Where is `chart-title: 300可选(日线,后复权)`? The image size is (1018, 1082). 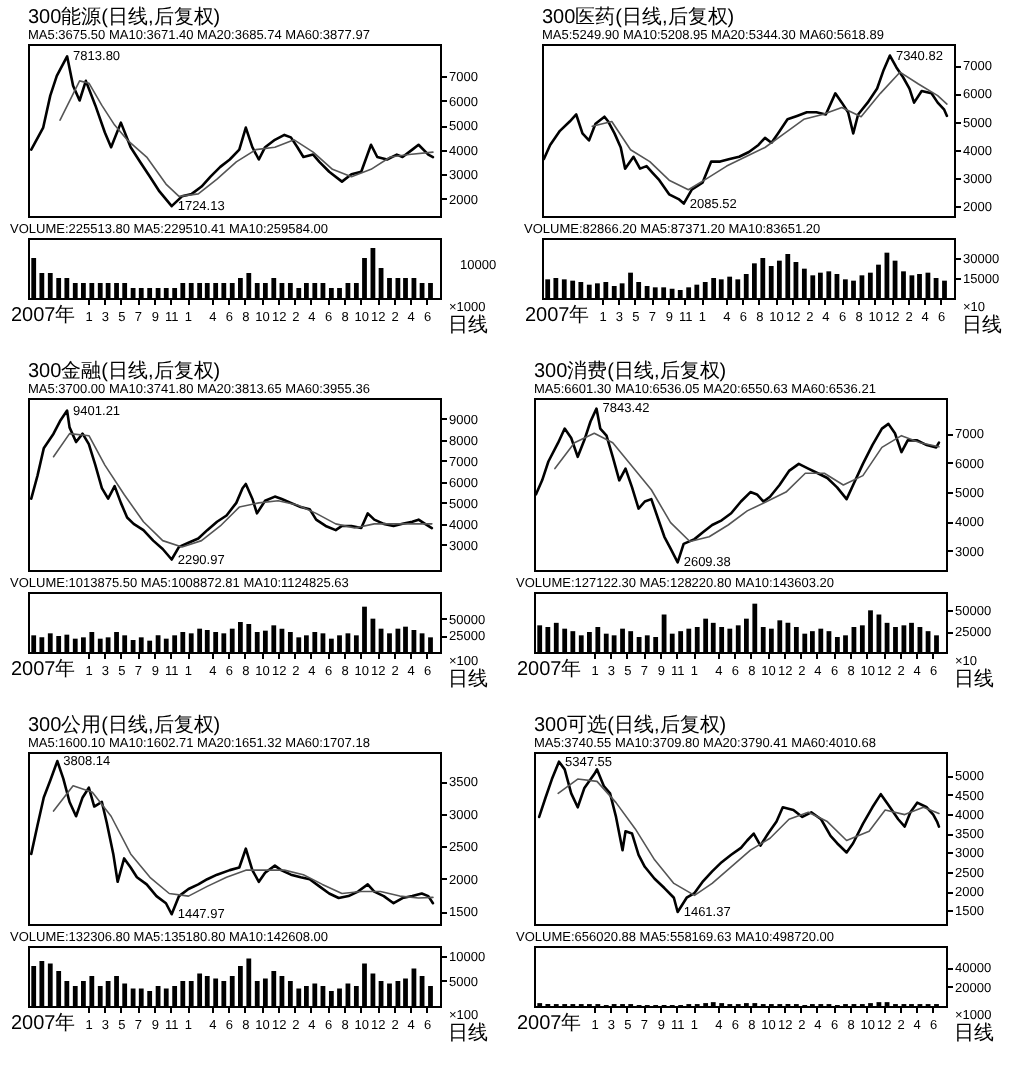 chart-title: 300可选(日线,后复权) is located at coordinates (630, 725).